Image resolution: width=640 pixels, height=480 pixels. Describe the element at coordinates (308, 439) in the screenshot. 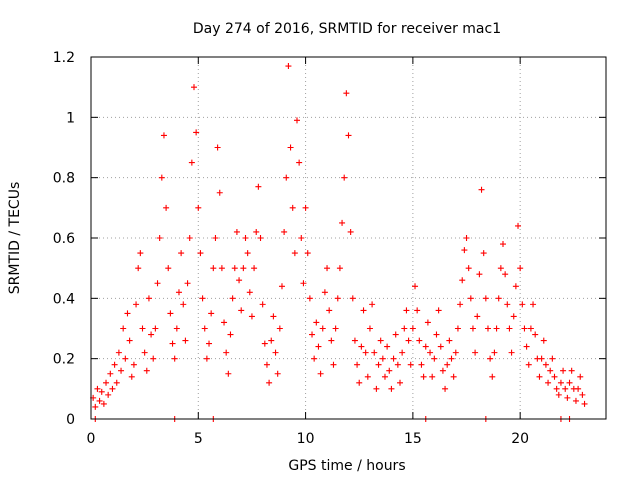

I see `x-tick-labels: 0 5 10 15 20` at that location.